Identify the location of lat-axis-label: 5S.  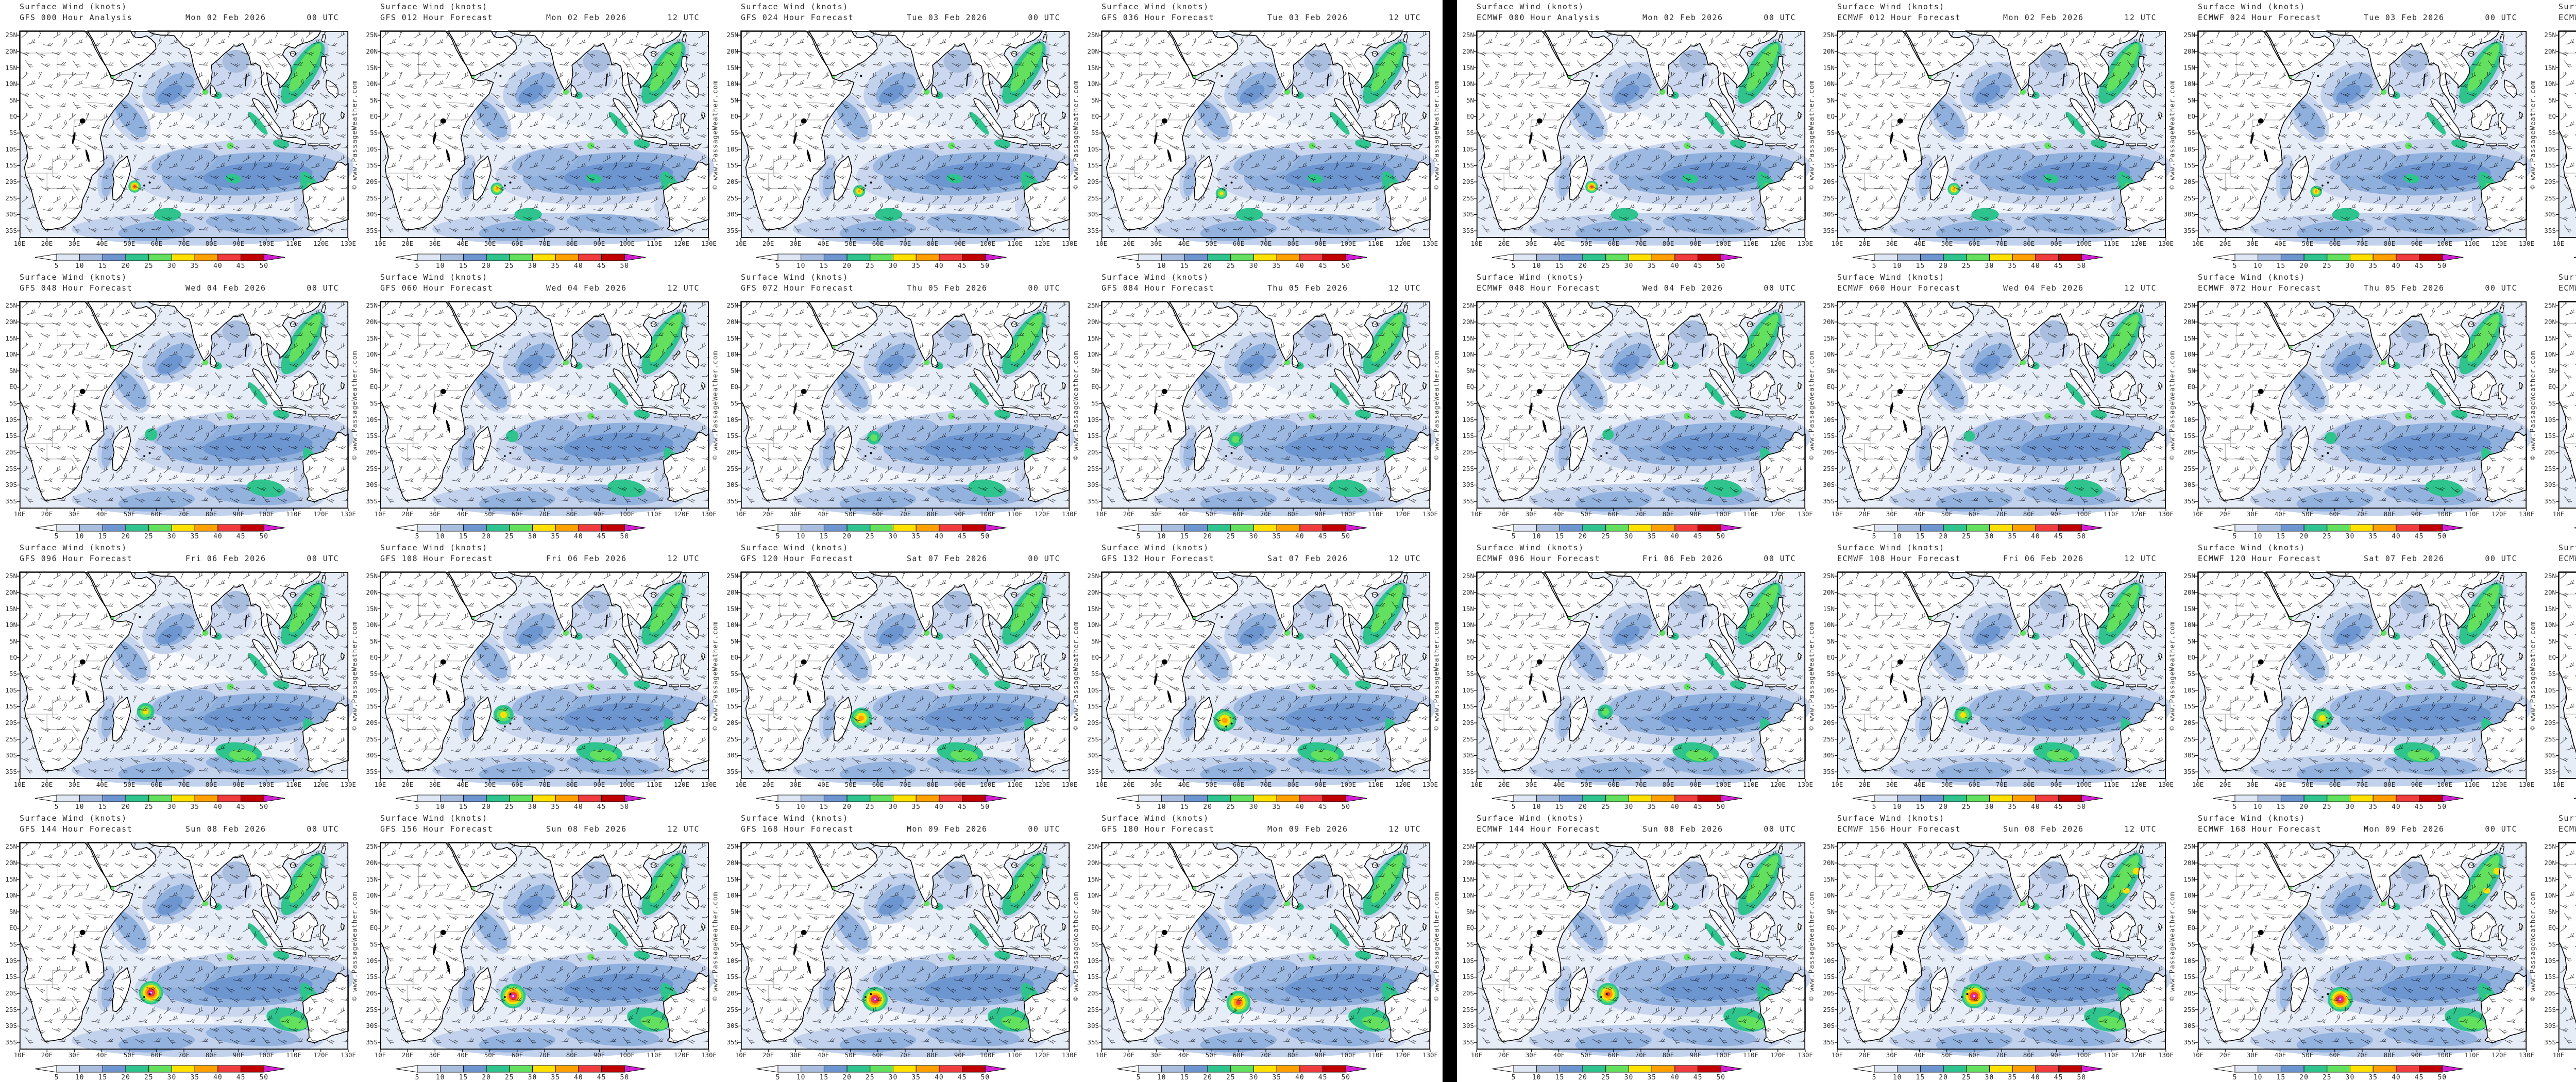
(2191, 944).